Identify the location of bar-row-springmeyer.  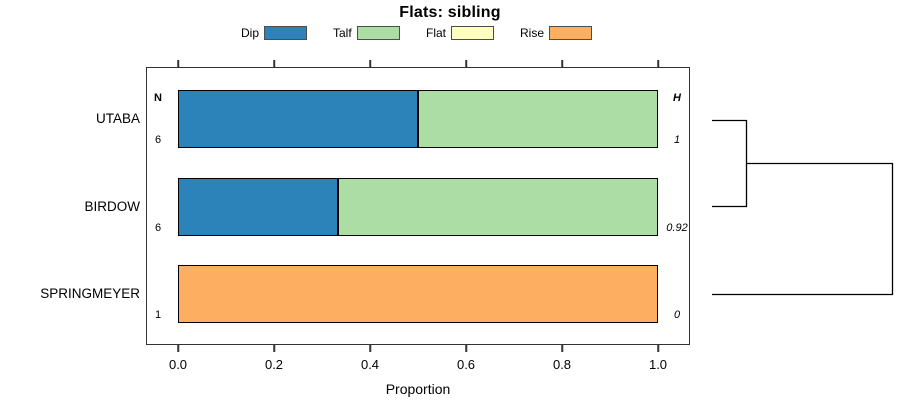
(418, 294).